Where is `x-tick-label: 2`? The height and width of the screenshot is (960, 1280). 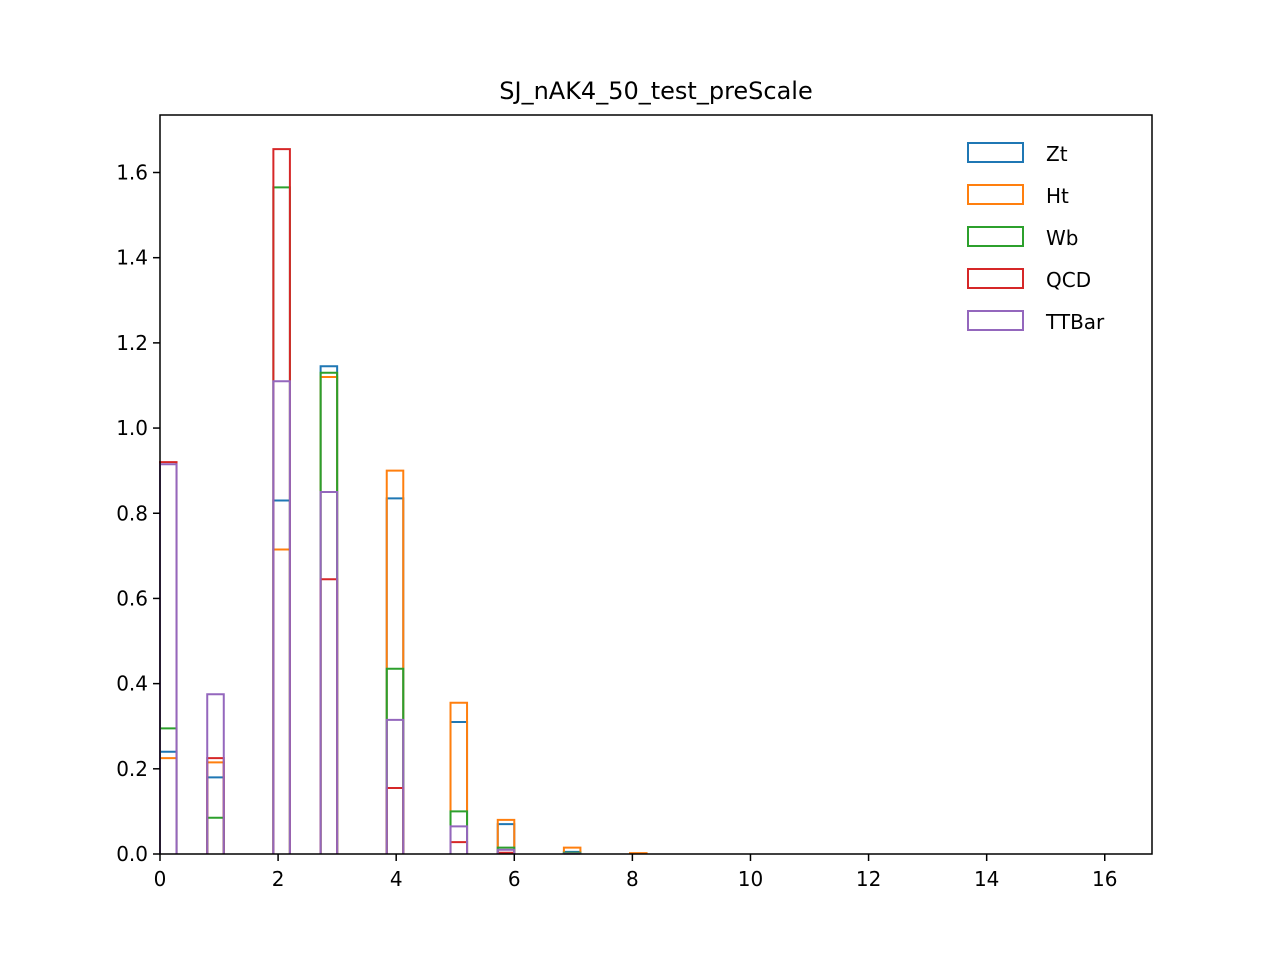 x-tick-label: 2 is located at coordinates (278, 879).